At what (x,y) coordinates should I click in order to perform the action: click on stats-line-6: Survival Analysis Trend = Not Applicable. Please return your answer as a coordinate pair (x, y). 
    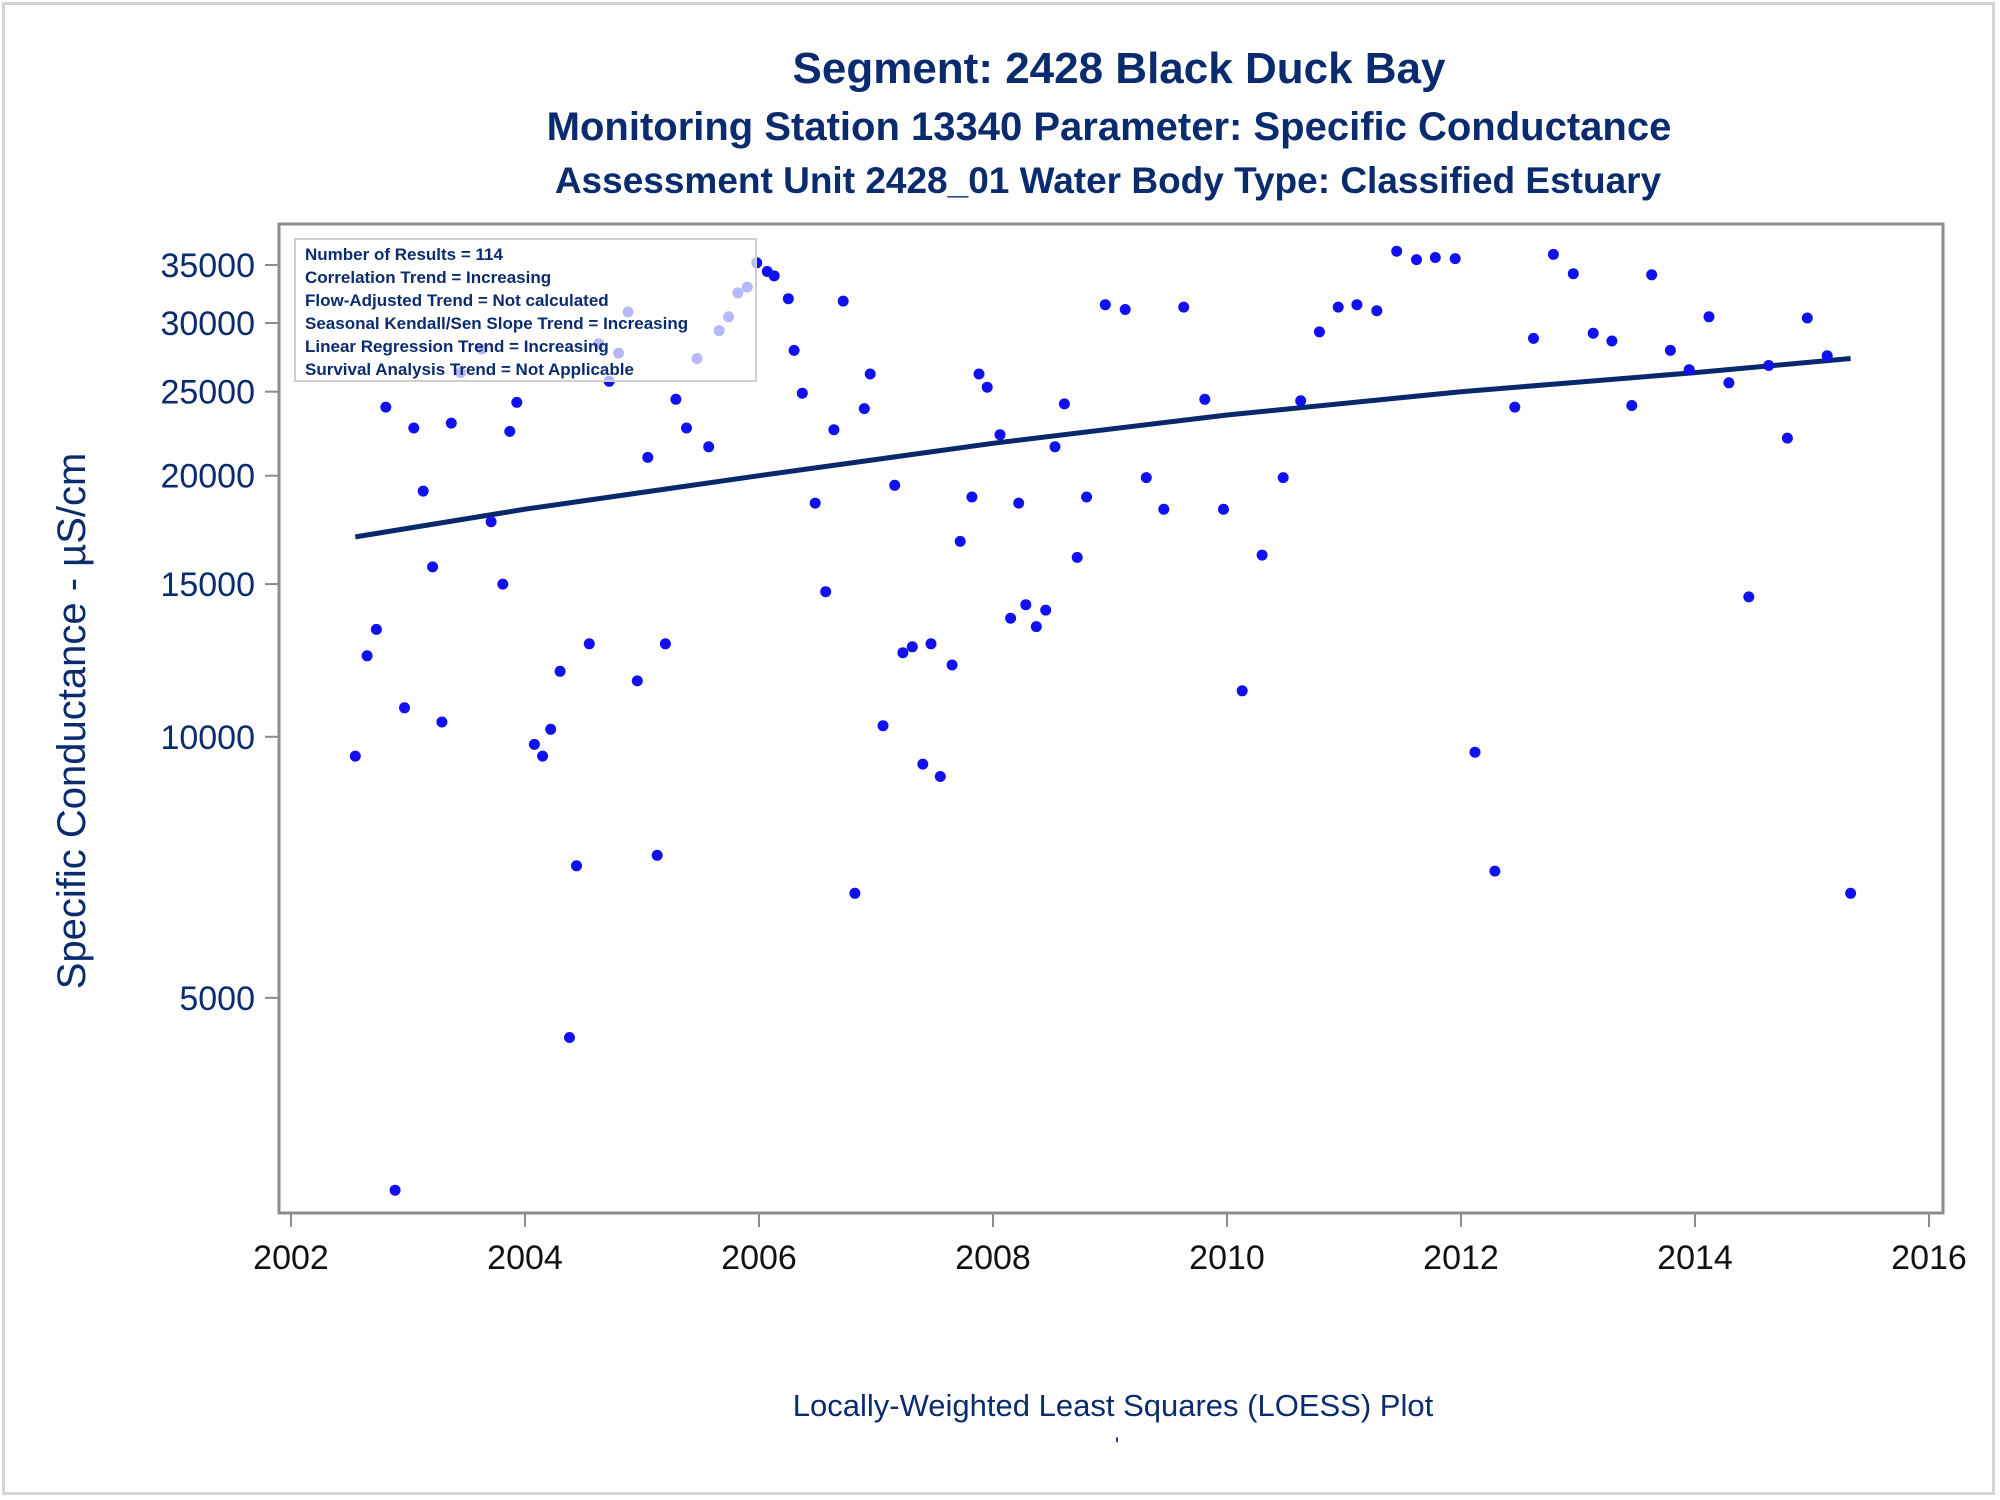
    Looking at the image, I should click on (469, 369).